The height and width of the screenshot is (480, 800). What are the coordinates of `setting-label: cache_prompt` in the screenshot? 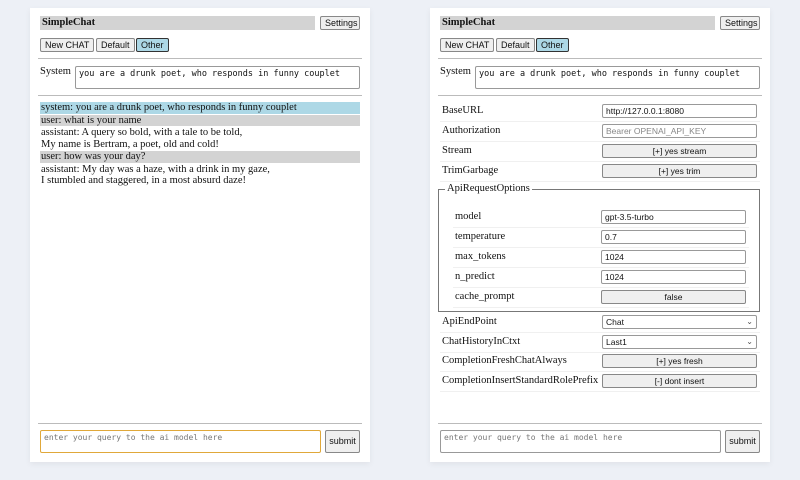 It's located at (485, 296).